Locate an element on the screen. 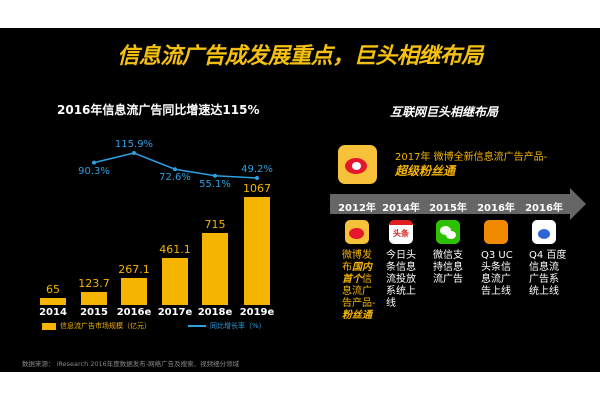  wechat-icon is located at coordinates (448, 232).